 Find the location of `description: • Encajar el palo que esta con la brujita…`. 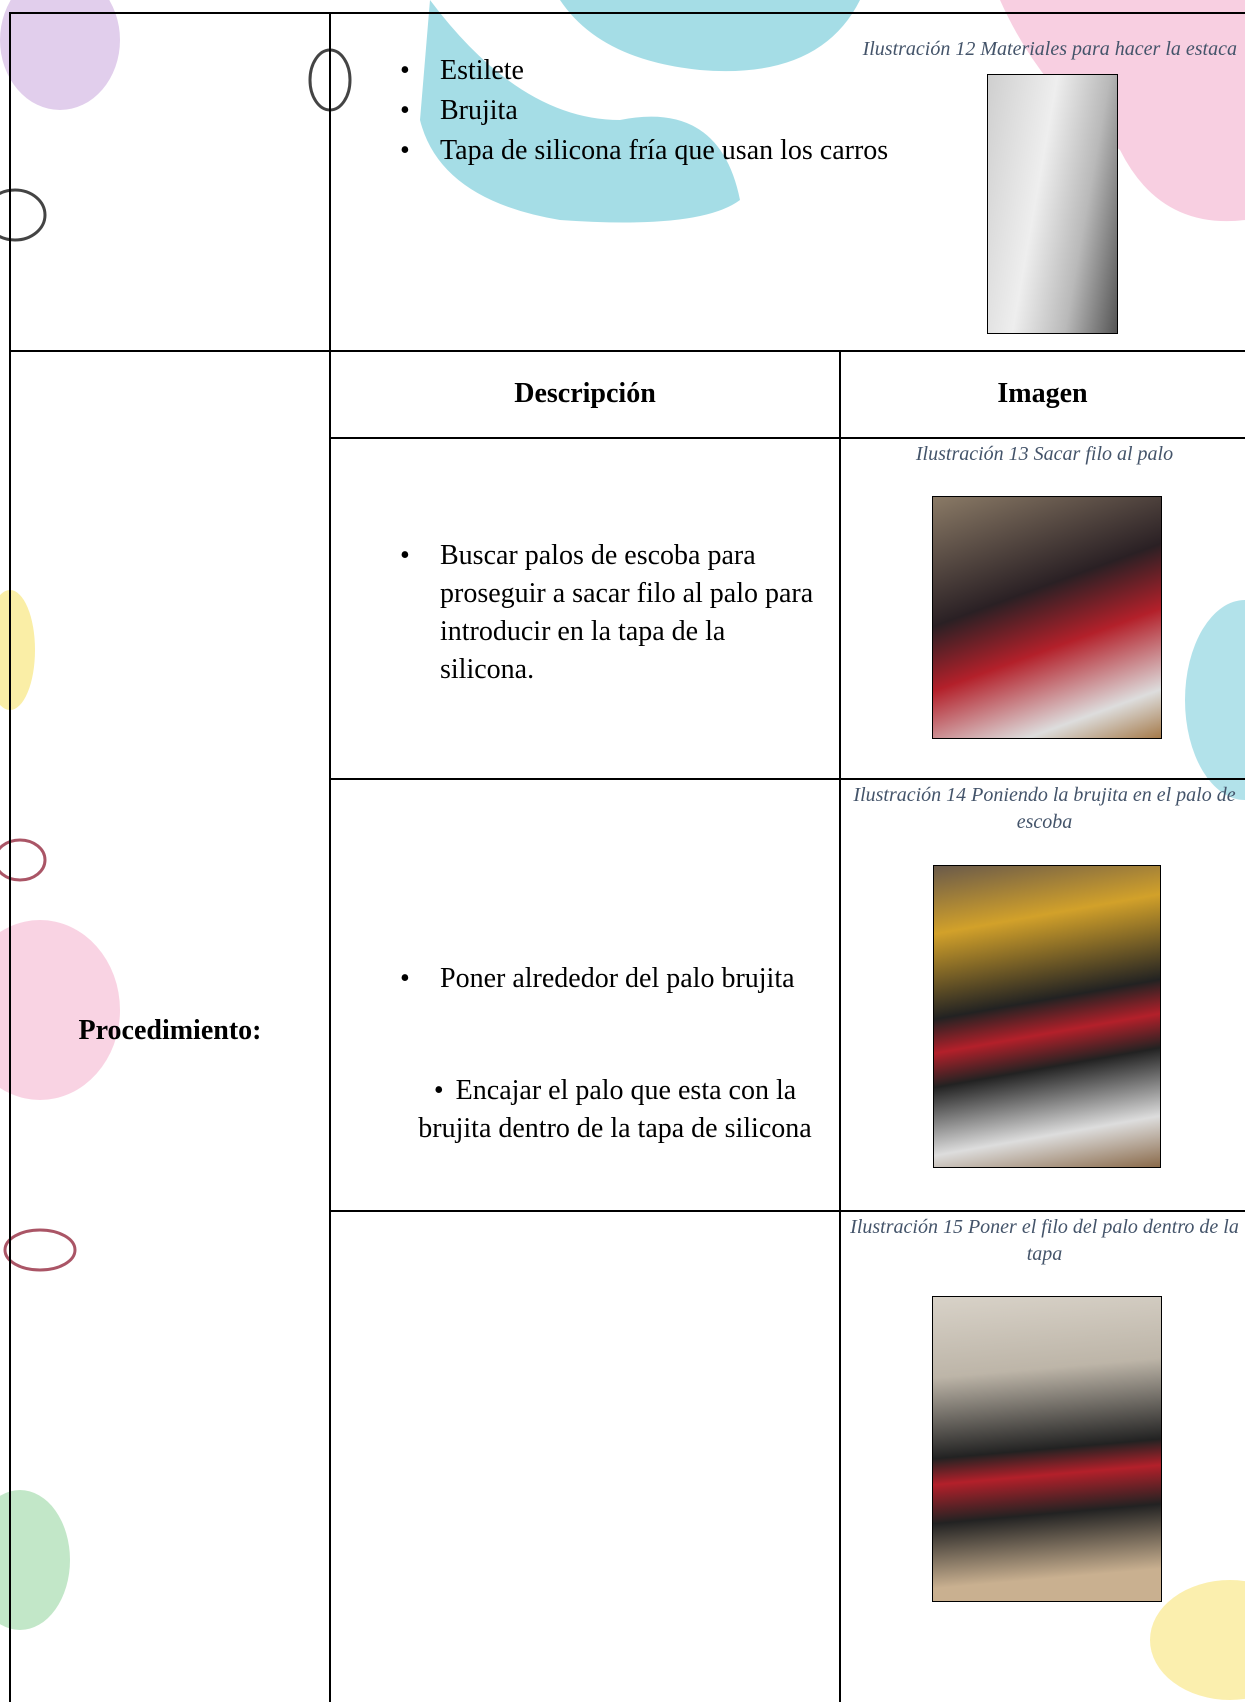

description: • Encajar el palo que esta con la brujita… is located at coordinates (615, 1110).